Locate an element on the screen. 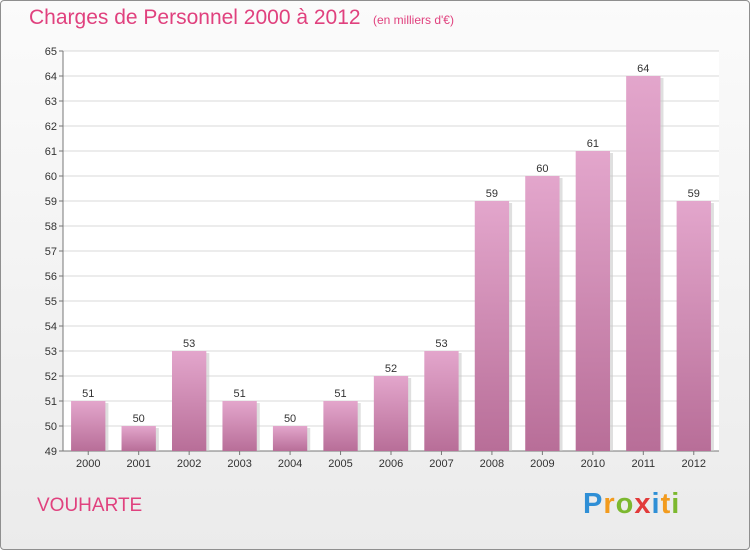 Image resolution: width=750 pixels, height=550 pixels. x-tick-label: 2006 is located at coordinates (391, 464).